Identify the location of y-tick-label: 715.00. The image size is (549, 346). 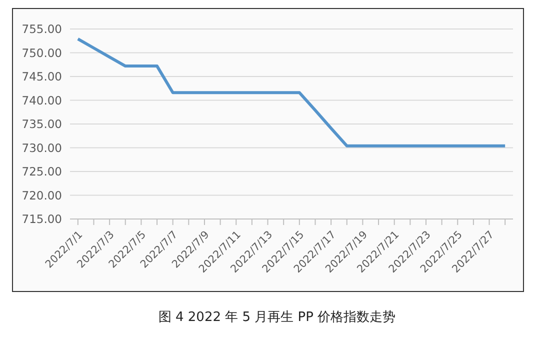
(42, 219).